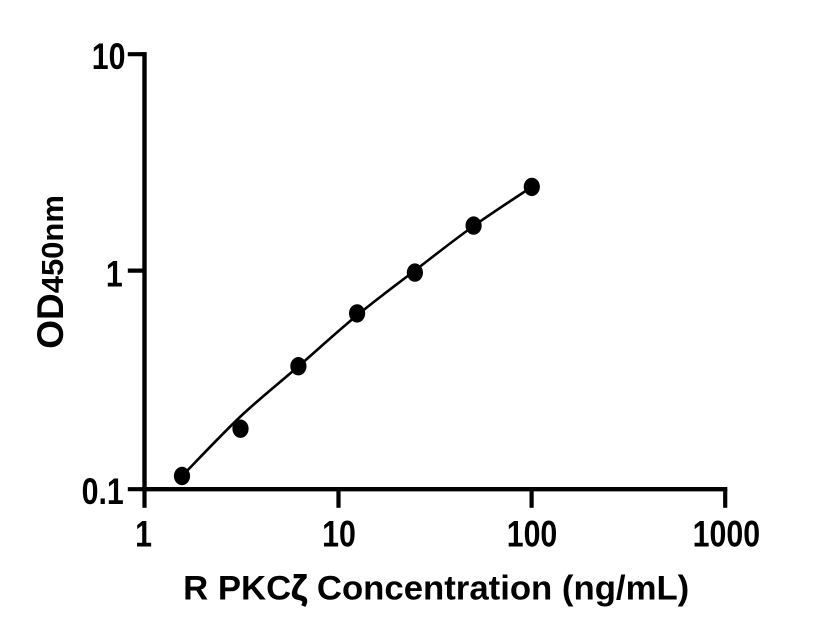 This screenshot has height=640, width=816. Describe the element at coordinates (103, 492) in the screenshot. I see `svg-text: 0.1` at that location.